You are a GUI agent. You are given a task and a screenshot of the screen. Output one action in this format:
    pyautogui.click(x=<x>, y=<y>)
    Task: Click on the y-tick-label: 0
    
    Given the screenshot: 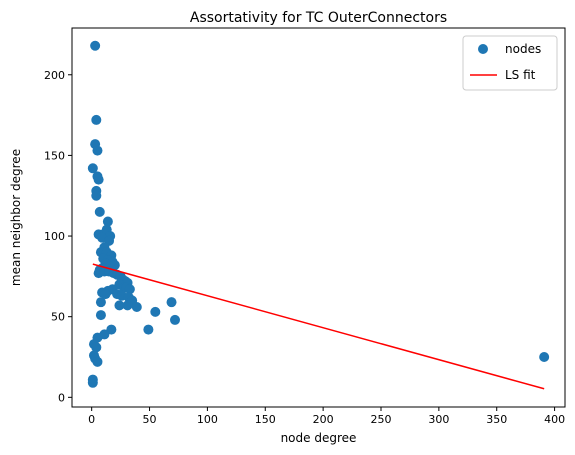 What is the action you would take?
    pyautogui.click(x=61, y=397)
    